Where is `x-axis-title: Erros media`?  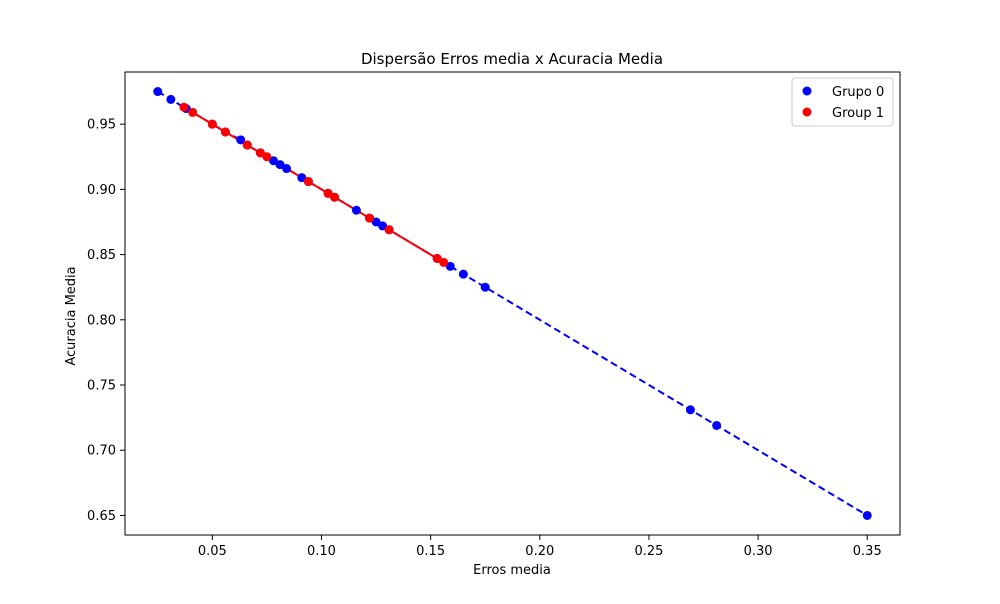
x-axis-title: Erros media is located at coordinates (512, 570).